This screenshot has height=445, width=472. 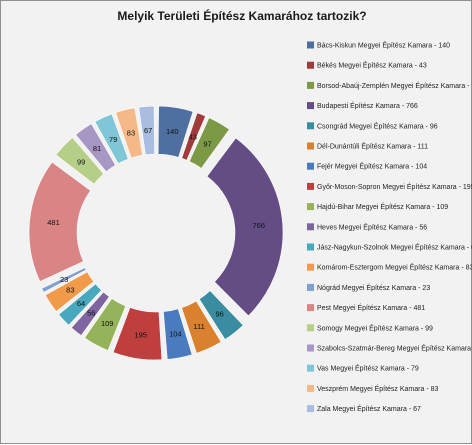 I want to click on slice-fejer-megyei-epitesz-kamara, so click(x=178, y=334).